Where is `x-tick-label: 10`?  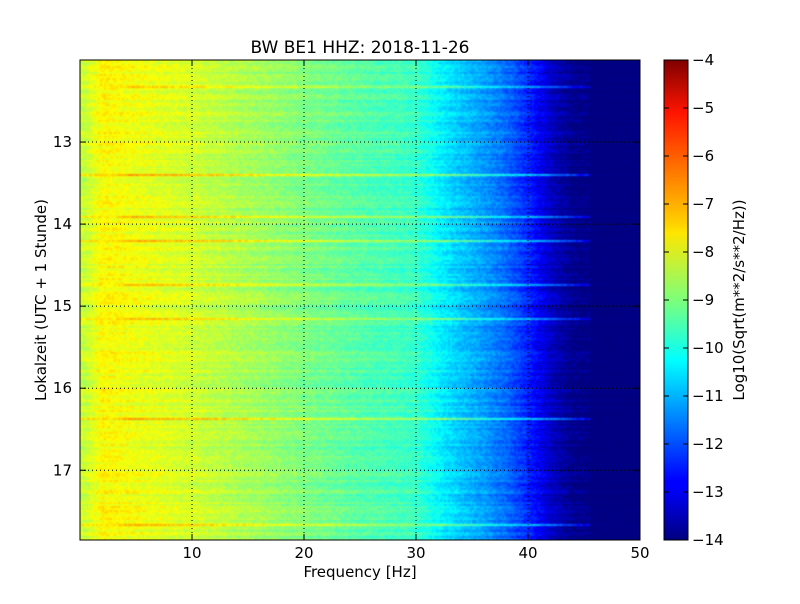 x-tick-label: 10 is located at coordinates (191, 553).